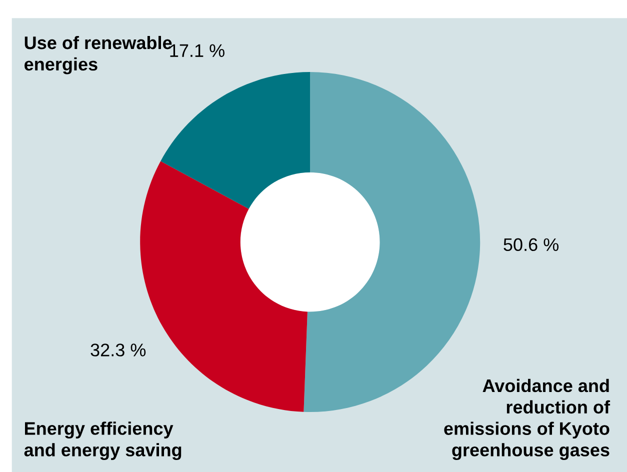 The image size is (627, 472). Describe the element at coordinates (118, 350) in the screenshot. I see `data-label: 32.3 %` at that location.